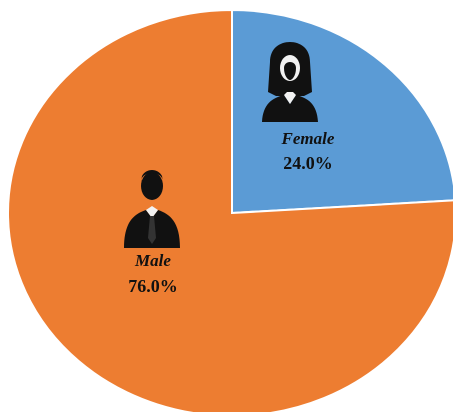  What do you see at coordinates (308, 163) in the screenshot?
I see `slice-value-label: 24.0%` at bounding box center [308, 163].